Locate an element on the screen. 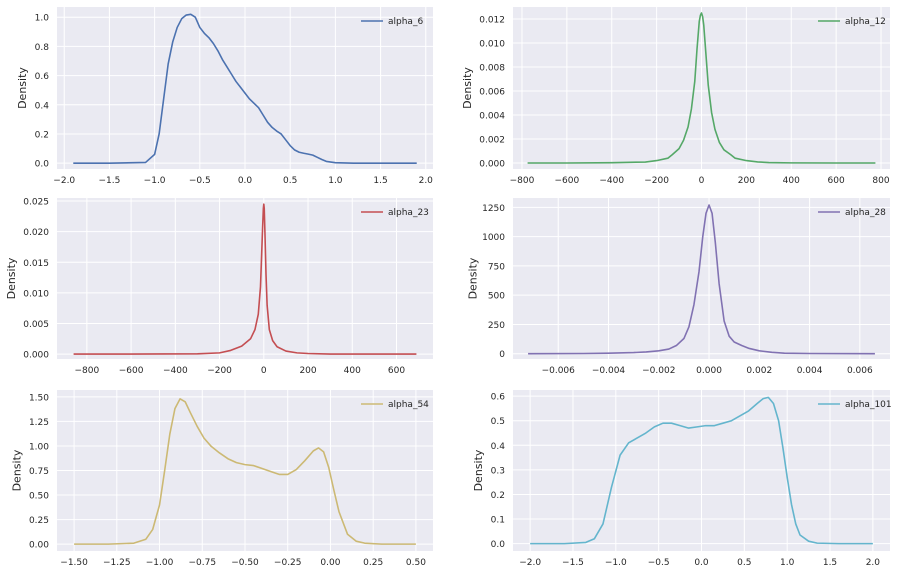 This screenshot has width=897, height=574. x-tick-label: −1.00 is located at coordinates (160, 563).